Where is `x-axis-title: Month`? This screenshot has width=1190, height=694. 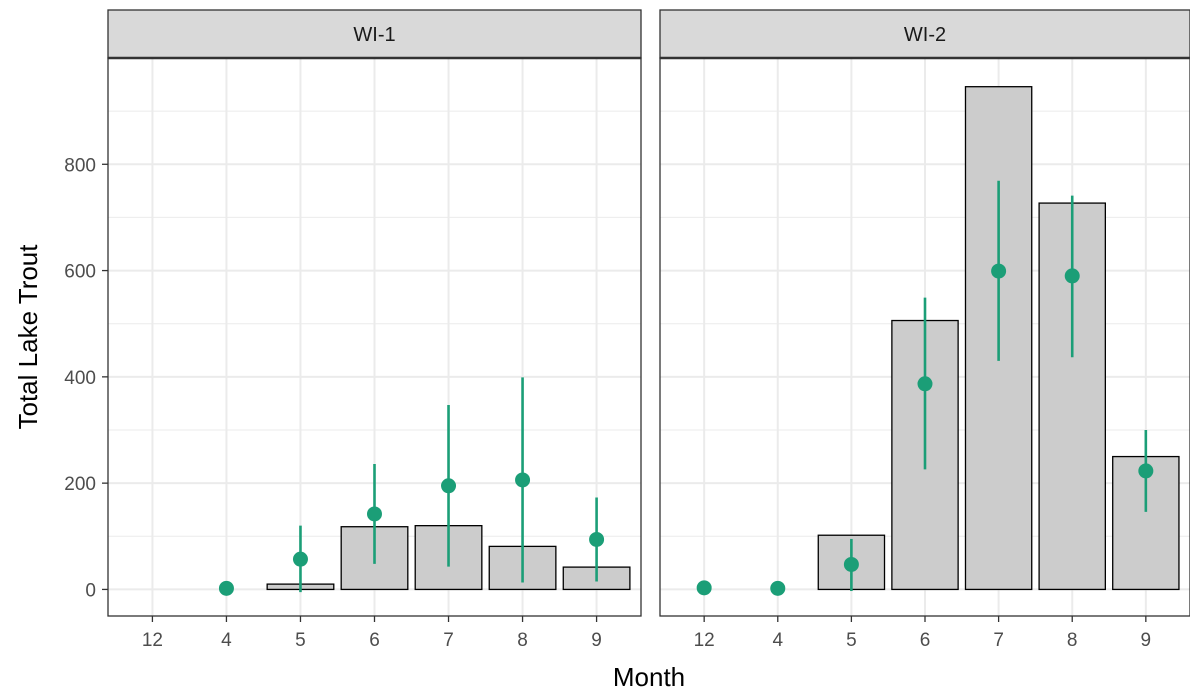 x-axis-title: Month is located at coordinates (649, 677).